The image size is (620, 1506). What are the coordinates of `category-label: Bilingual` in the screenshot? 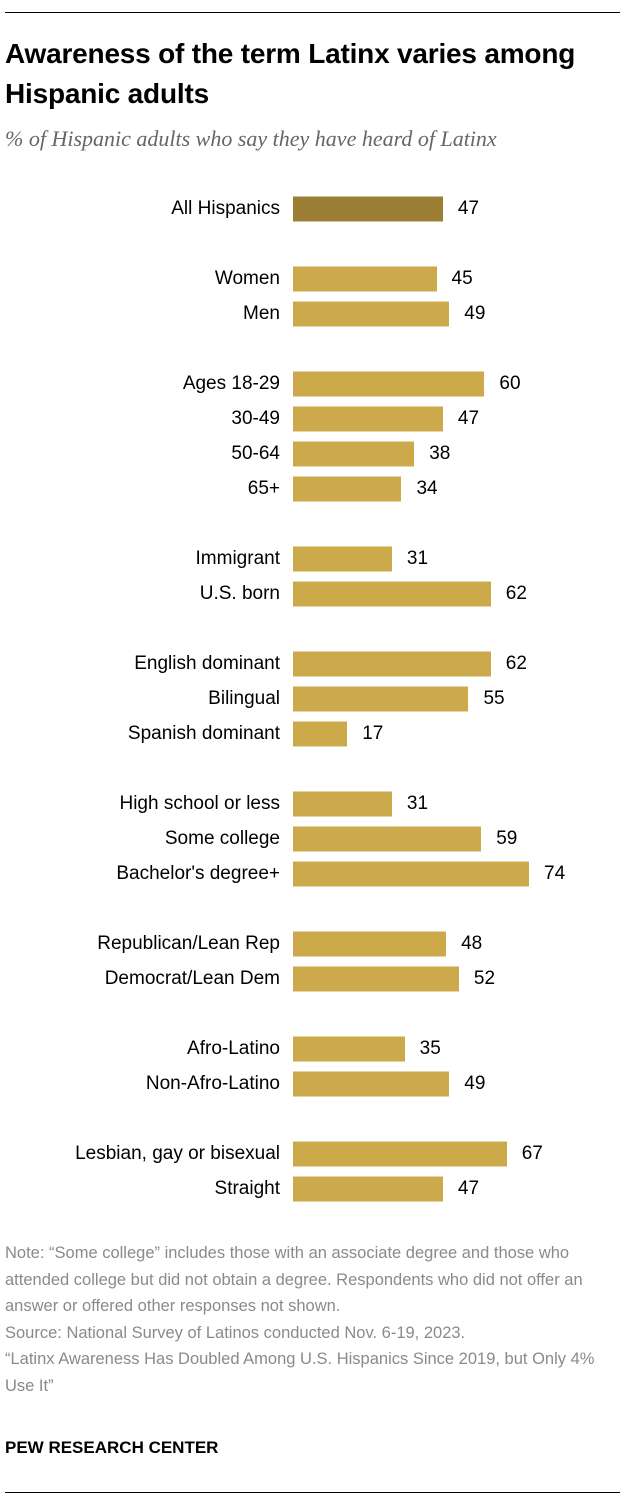 It's located at (244, 698).